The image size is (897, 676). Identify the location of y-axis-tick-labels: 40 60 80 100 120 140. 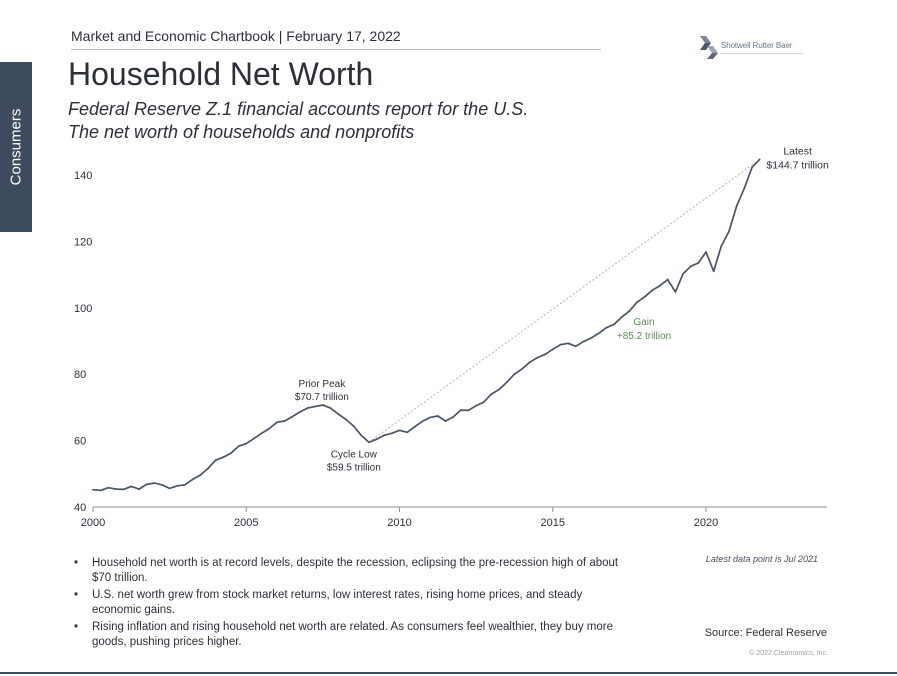
(83, 342).